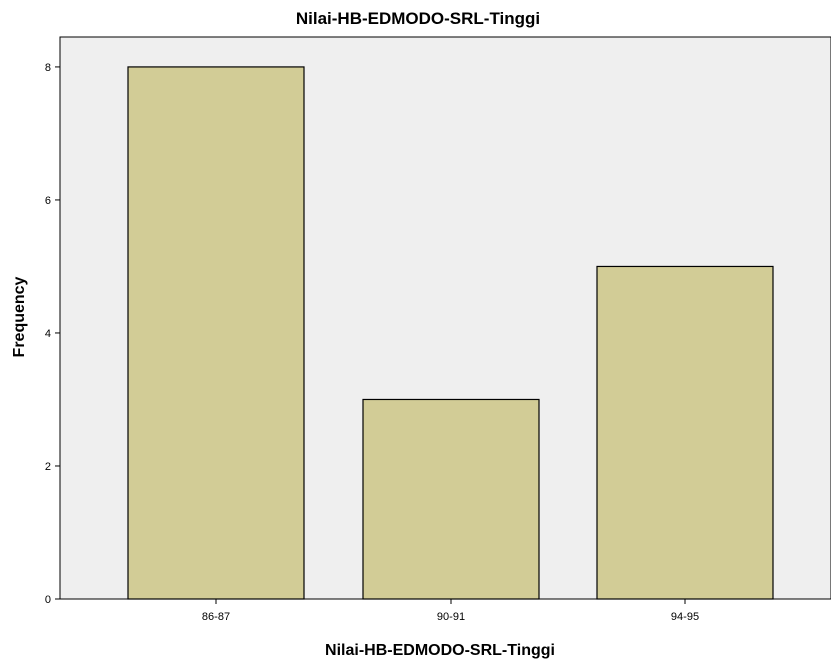 The image size is (831, 667). What do you see at coordinates (48, 201) in the screenshot?
I see `y-tick-label: 6` at bounding box center [48, 201].